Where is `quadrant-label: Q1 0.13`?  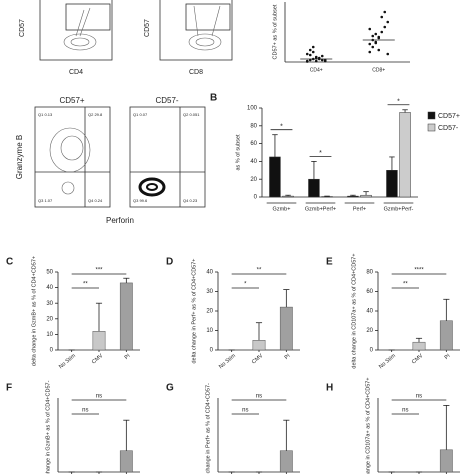 quadrant-label: Q1 0.13 is located at coordinates (45, 114).